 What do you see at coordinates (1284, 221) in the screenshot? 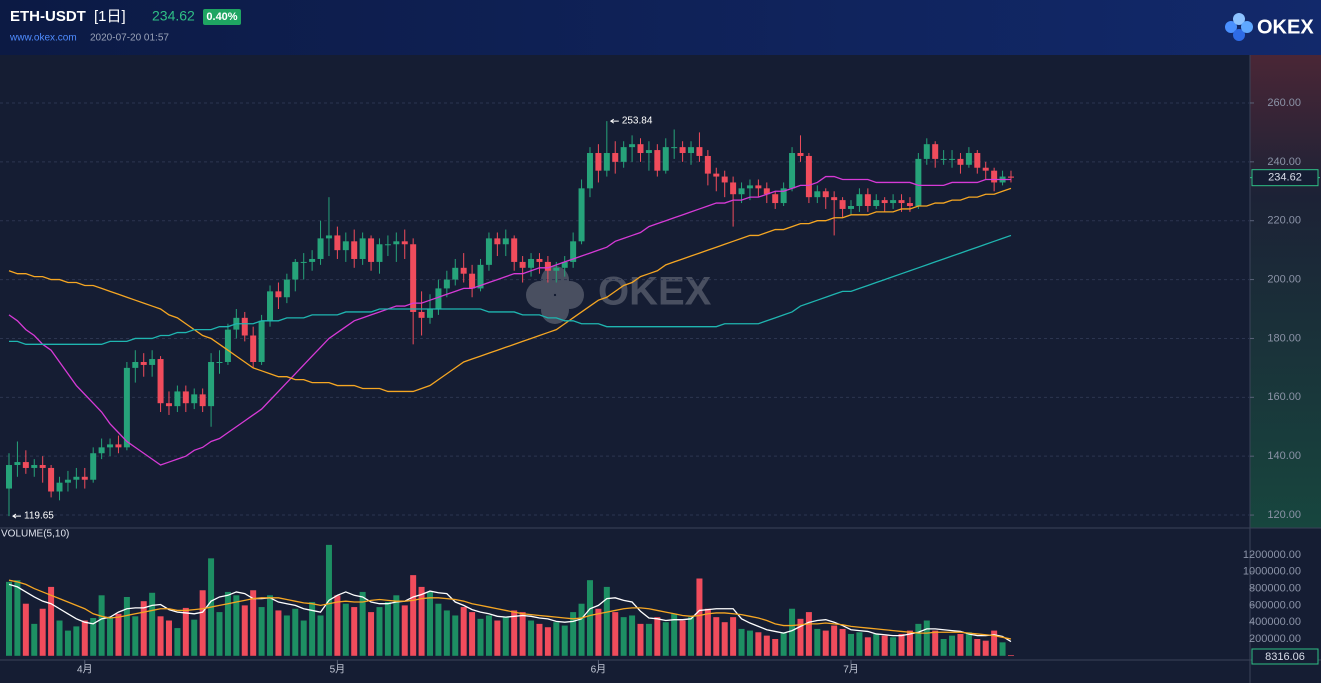
I see `y-tick-label: 220.00` at bounding box center [1284, 221].